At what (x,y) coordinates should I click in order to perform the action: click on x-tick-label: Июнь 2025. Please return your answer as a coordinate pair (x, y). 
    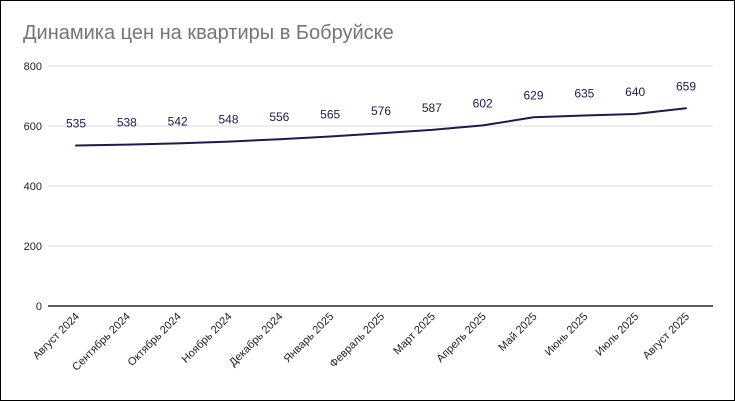
    Looking at the image, I should click on (567, 335).